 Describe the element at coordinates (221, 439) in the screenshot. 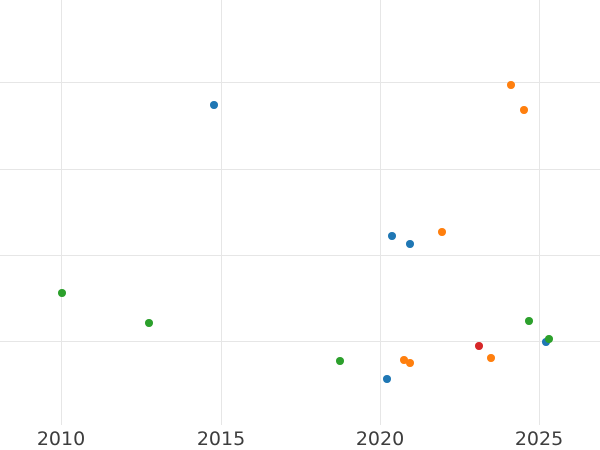

I see `x-tick-label: 2015` at that location.